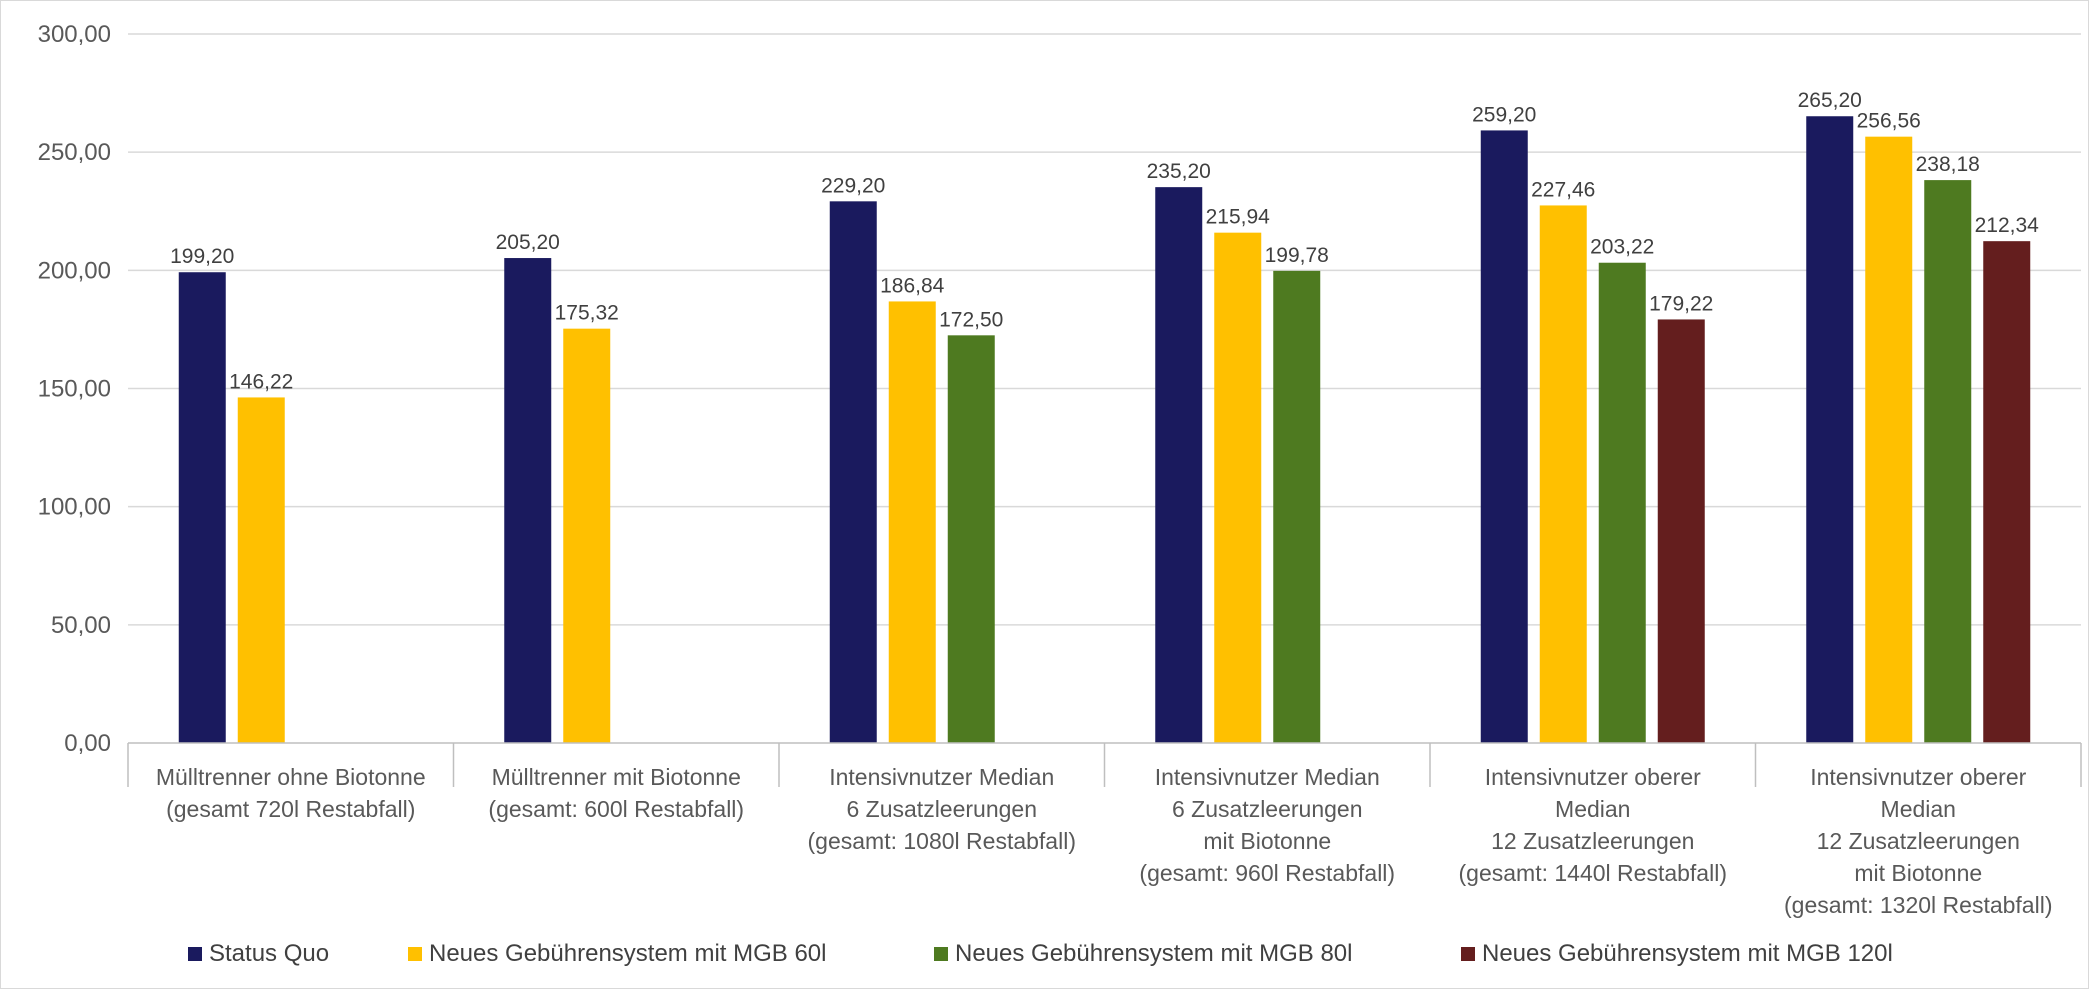 The image size is (2089, 990). What do you see at coordinates (1504, 114) in the screenshot?
I see `data-label: 259,20` at bounding box center [1504, 114].